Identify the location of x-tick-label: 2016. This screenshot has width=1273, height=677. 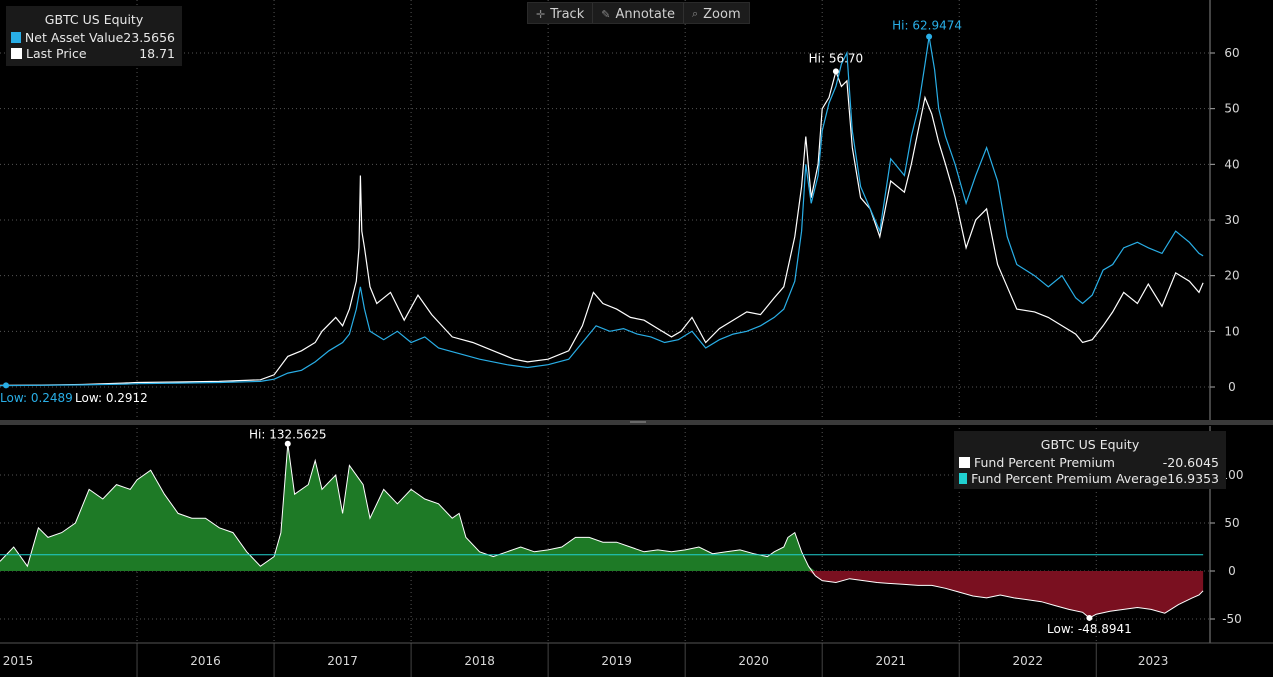
(205, 661).